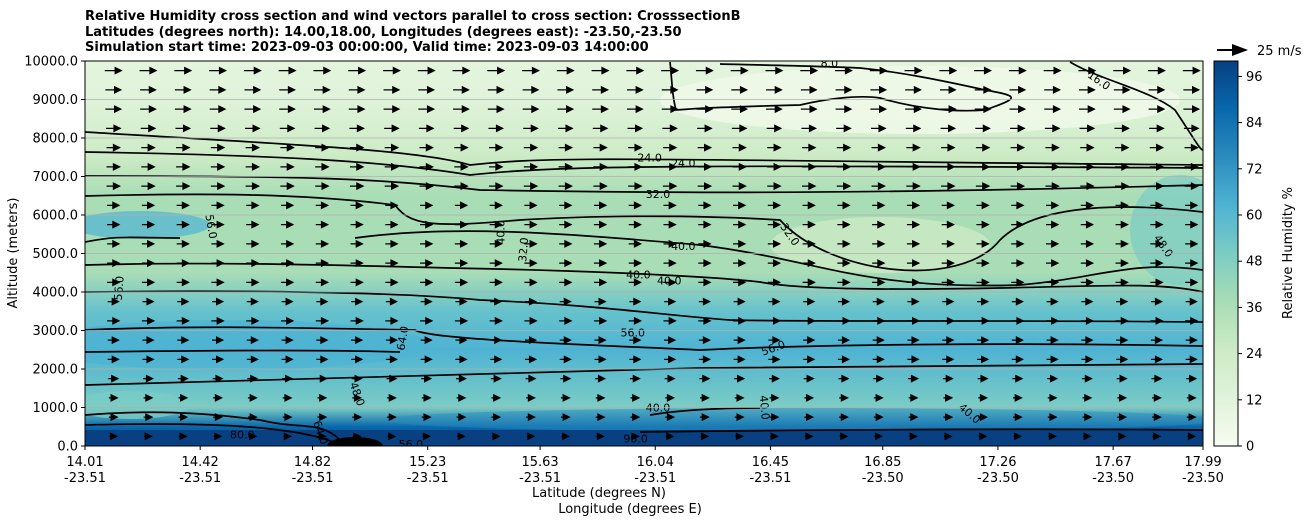  Describe the element at coordinates (1254, 169) in the screenshot. I see `colorbar-tick-label: 72` at that location.